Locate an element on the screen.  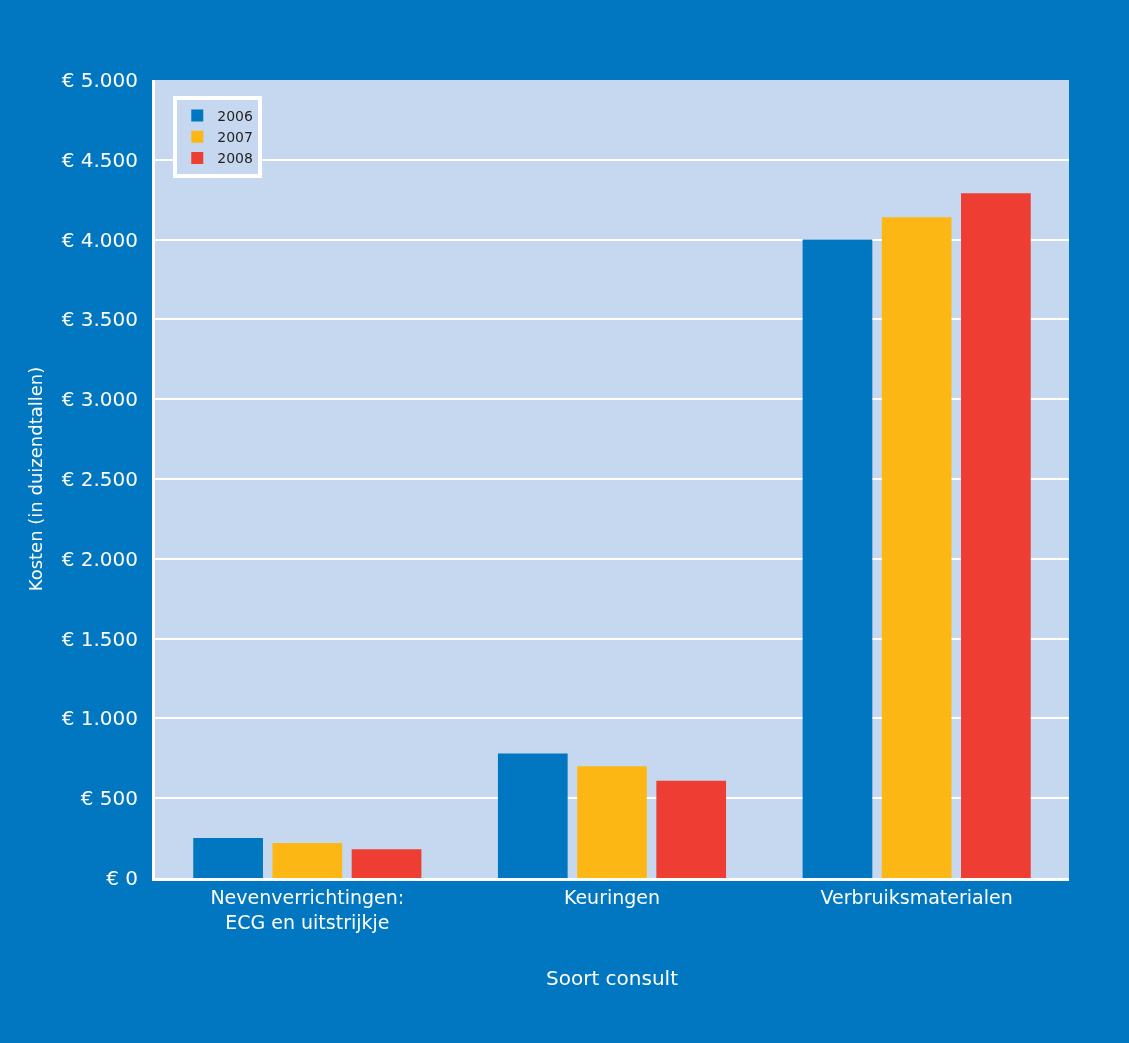
y-tick-label: € 4.500 is located at coordinates (99, 159).